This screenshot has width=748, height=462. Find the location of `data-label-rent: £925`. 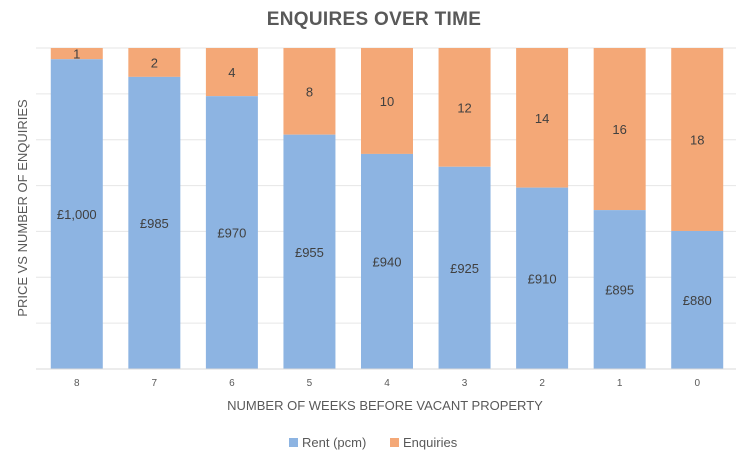

data-label-rent: £925 is located at coordinates (464, 268).